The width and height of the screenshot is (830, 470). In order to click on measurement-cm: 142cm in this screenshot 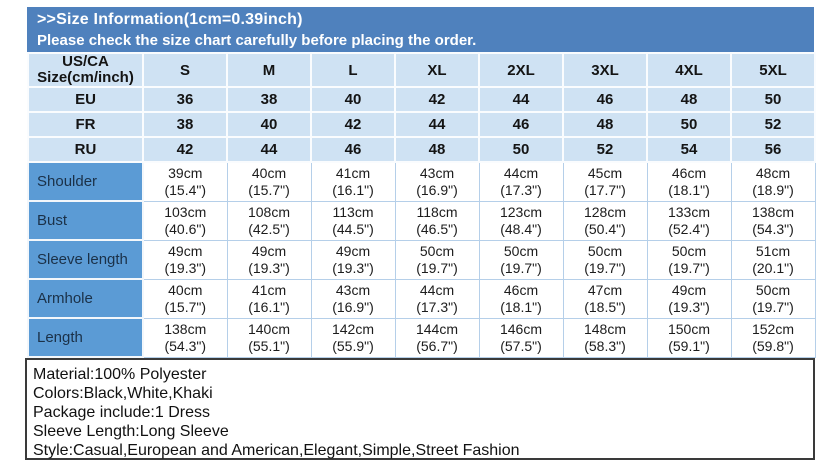, I will do `click(353, 328)`.